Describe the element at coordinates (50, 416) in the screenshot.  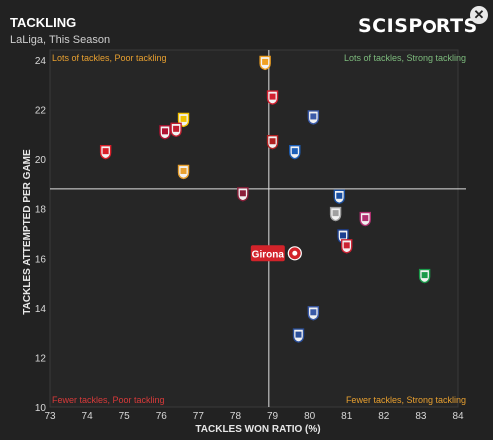
I see `x-tick-label: 73` at that location.